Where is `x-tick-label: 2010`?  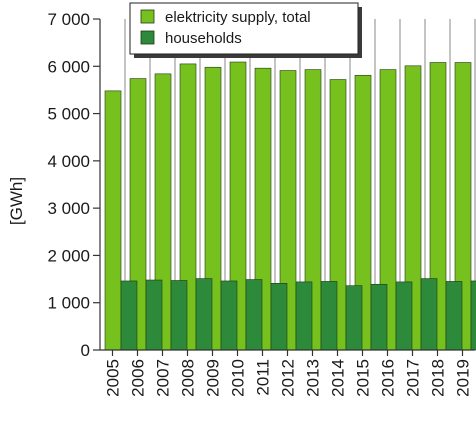 x-tick-label: 2010 is located at coordinates (238, 378).